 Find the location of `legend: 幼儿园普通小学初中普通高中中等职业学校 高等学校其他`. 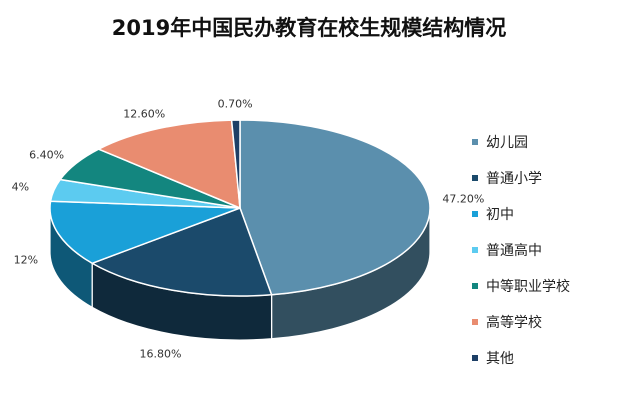

legend: 幼儿园普通小学初中普通高中中等职业学校 高等学校其他 is located at coordinates (521, 250).